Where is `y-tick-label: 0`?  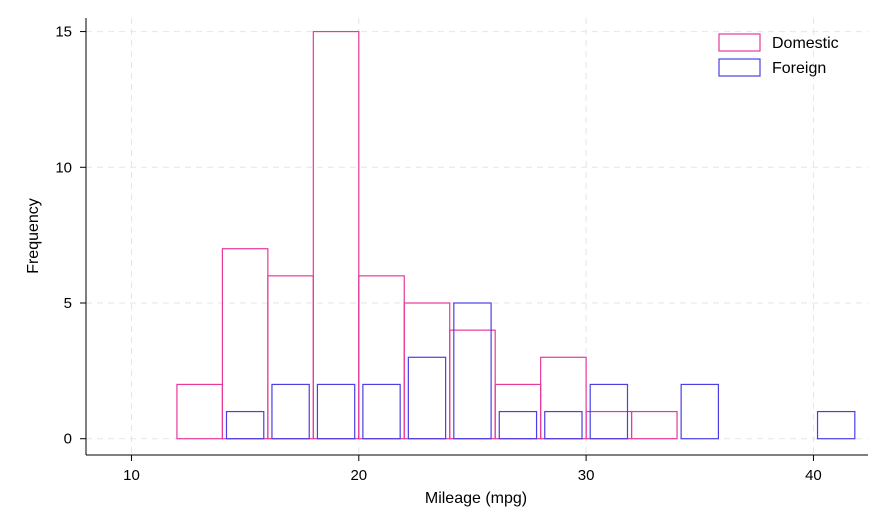
y-tick-label: 0 is located at coordinates (68, 439).